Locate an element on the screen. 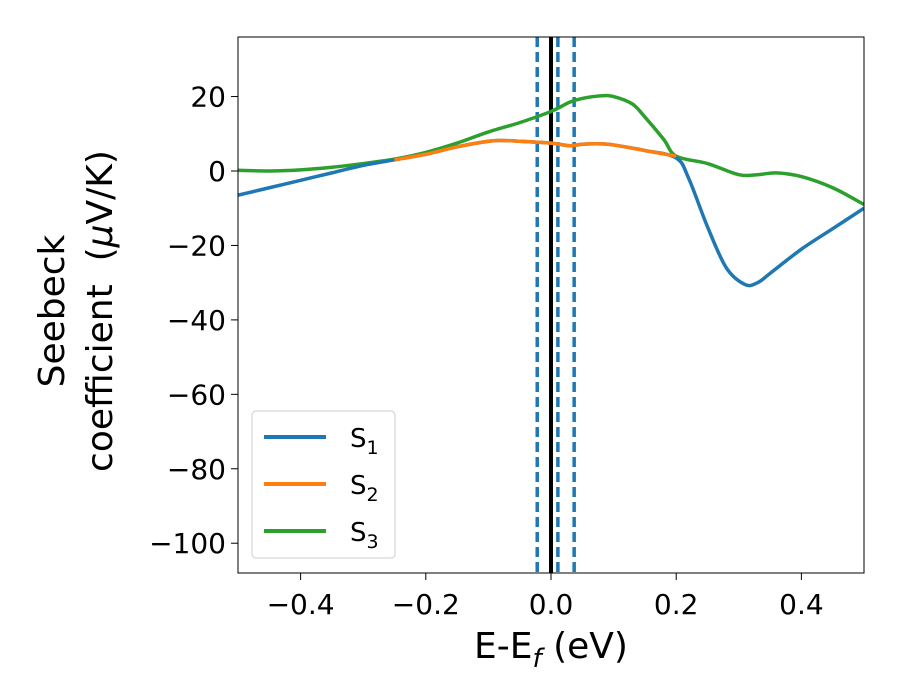 The image size is (900, 700). y-tick-label: −80 is located at coordinates (196, 469).